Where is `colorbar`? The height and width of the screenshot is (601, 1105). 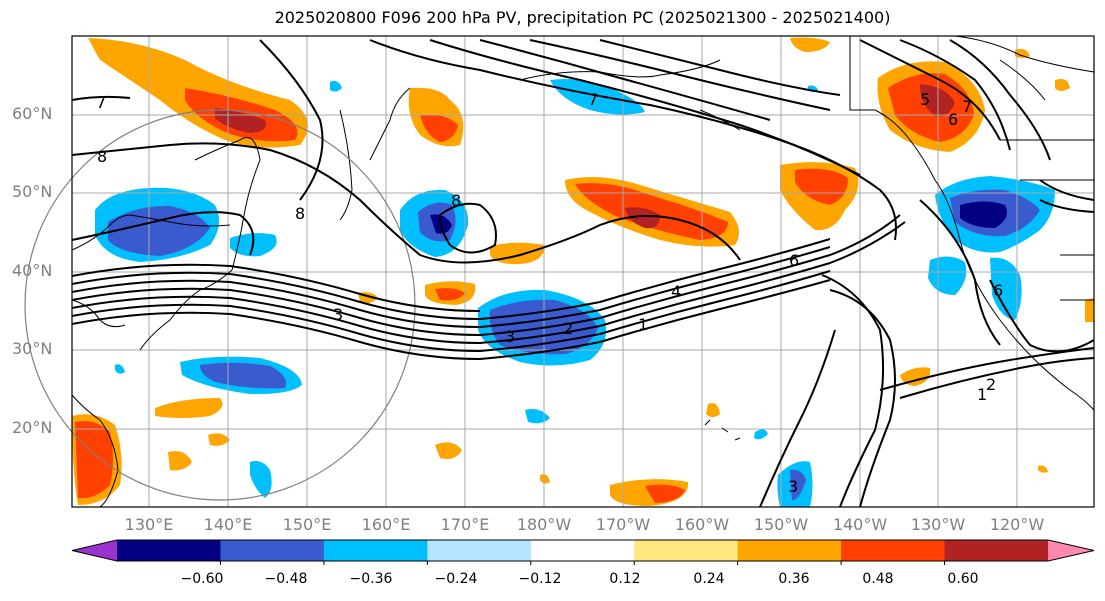 colorbar is located at coordinates (583, 552).